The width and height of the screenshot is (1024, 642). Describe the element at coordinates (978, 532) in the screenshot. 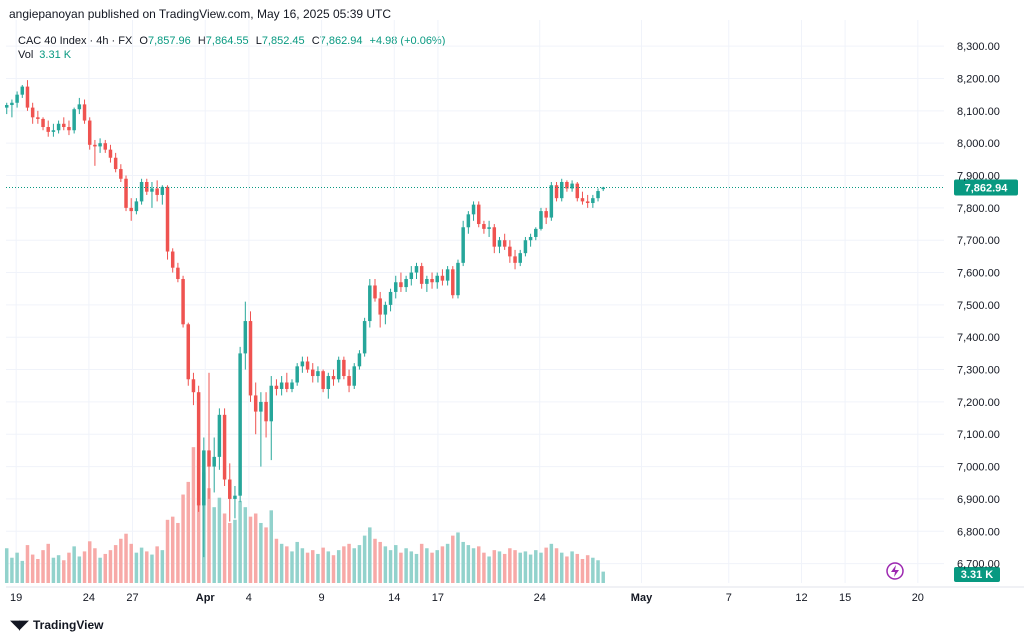

I see `y-tick-label: 6,800.00` at that location.